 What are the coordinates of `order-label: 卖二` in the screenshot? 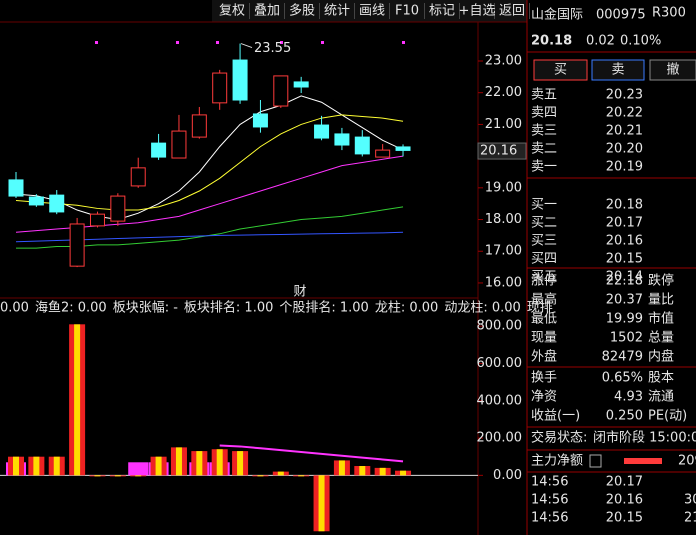 It's located at (544, 149).